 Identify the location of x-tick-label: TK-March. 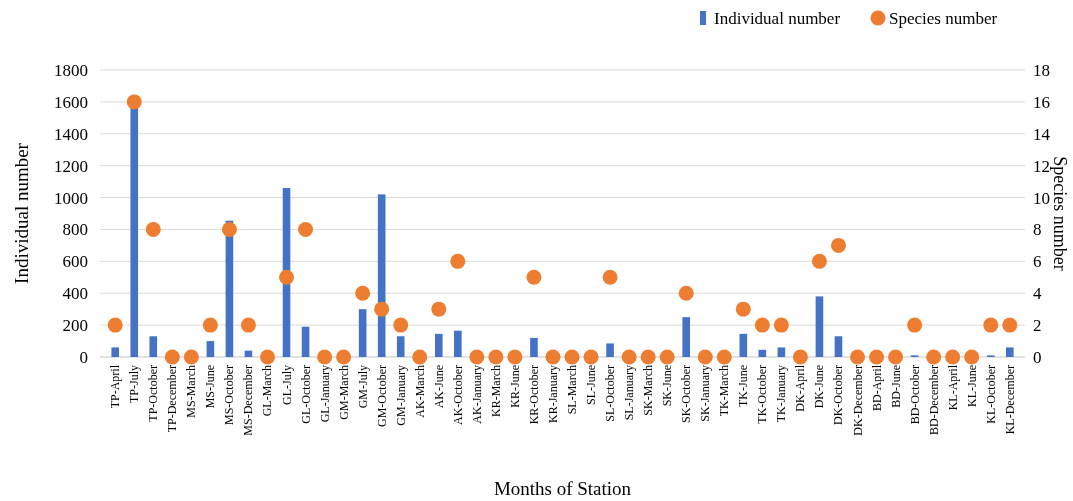
(724, 391).